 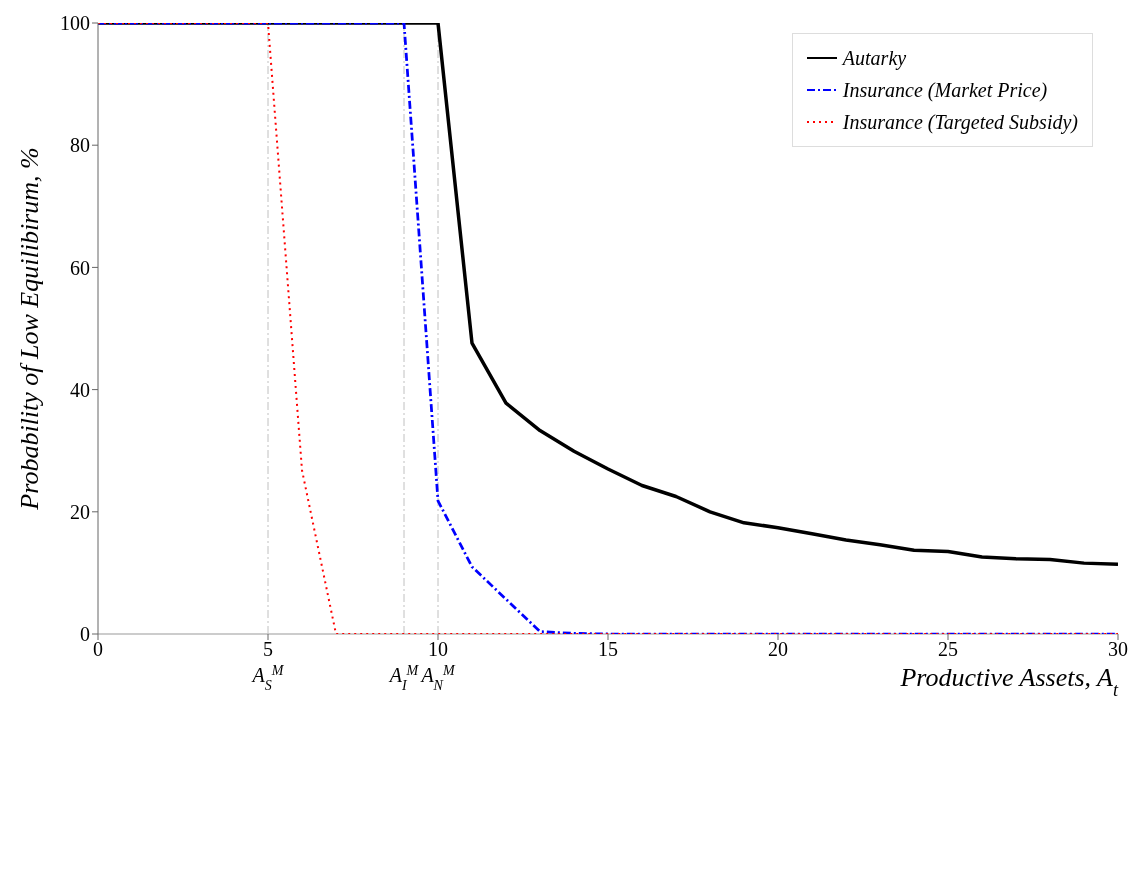 What do you see at coordinates (438, 649) in the screenshot?
I see `x-tick-label: 10` at bounding box center [438, 649].